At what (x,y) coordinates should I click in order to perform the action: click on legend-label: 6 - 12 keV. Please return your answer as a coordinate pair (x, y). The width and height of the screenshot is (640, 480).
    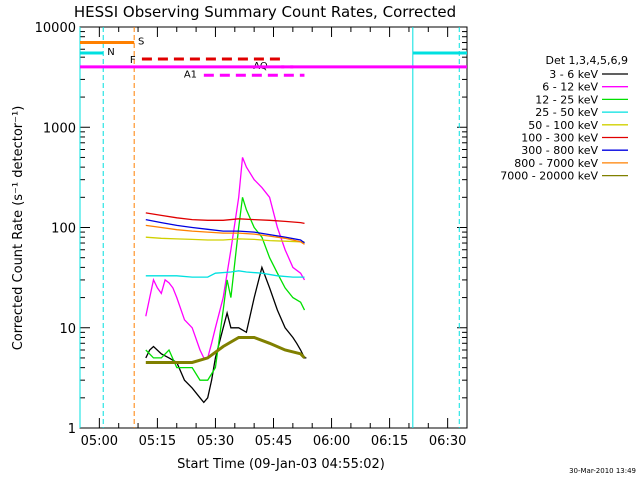
    Looking at the image, I should click on (570, 87).